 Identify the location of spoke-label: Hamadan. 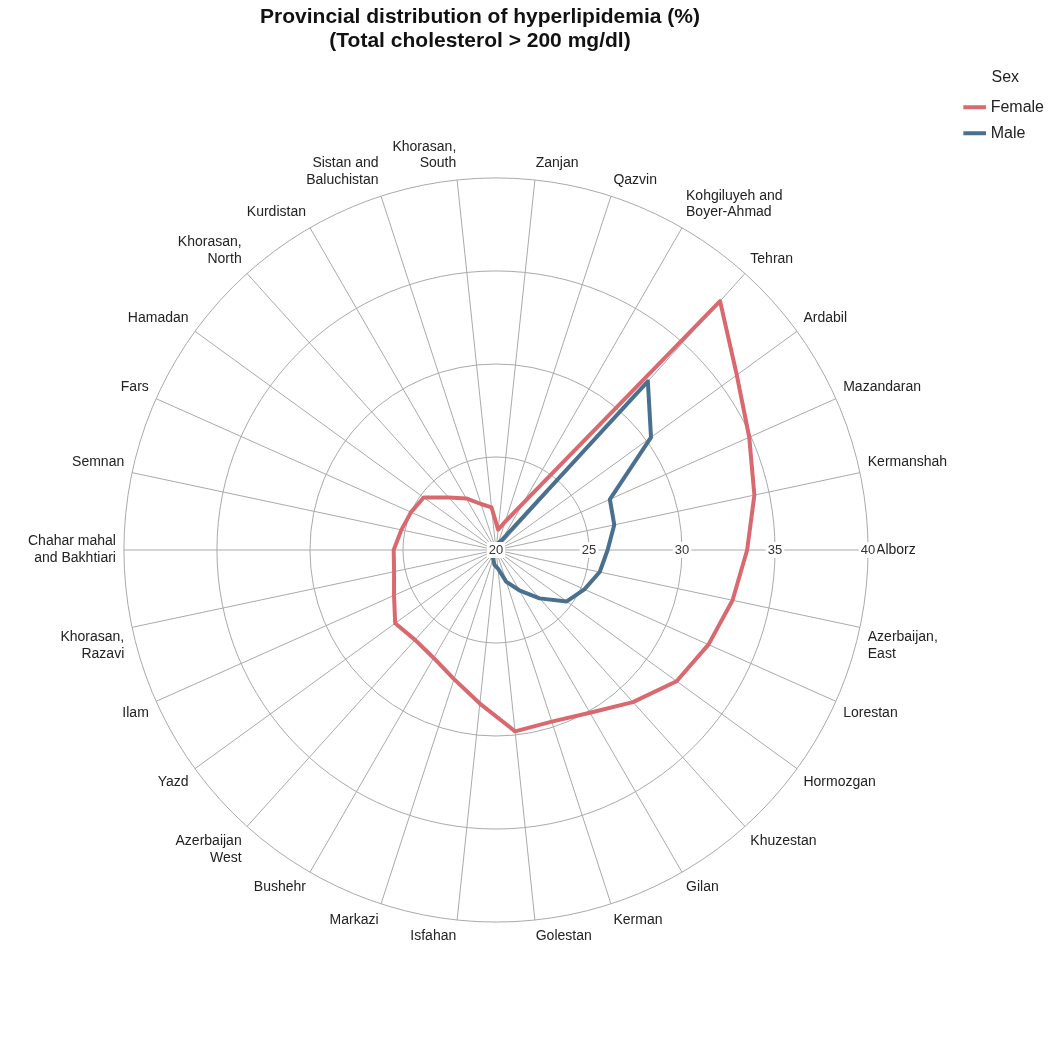
(158, 317).